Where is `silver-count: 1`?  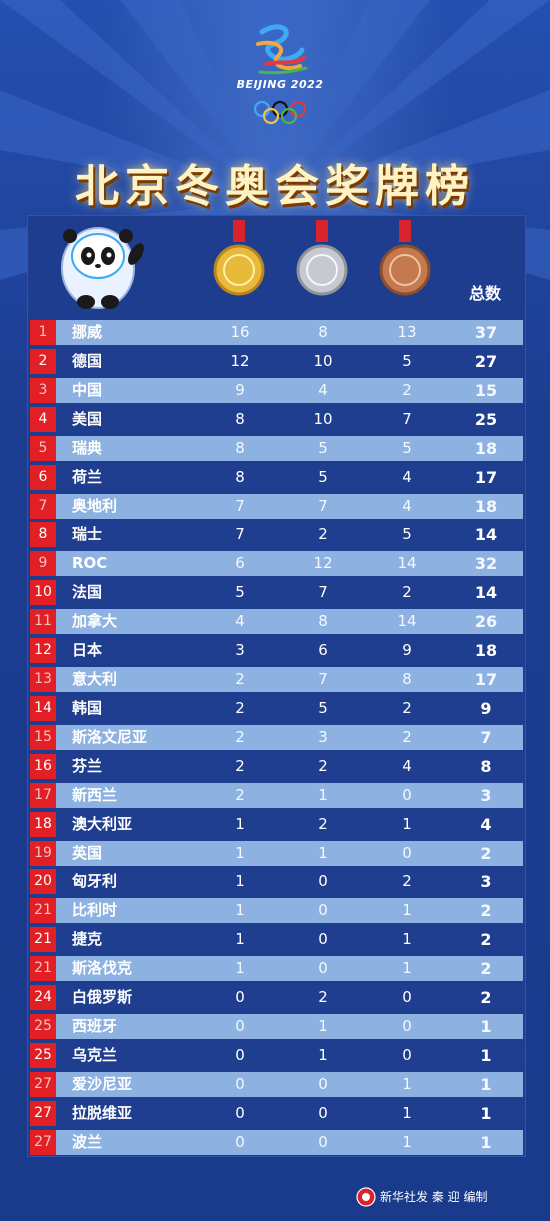
silver-count: 1 is located at coordinates (323, 794).